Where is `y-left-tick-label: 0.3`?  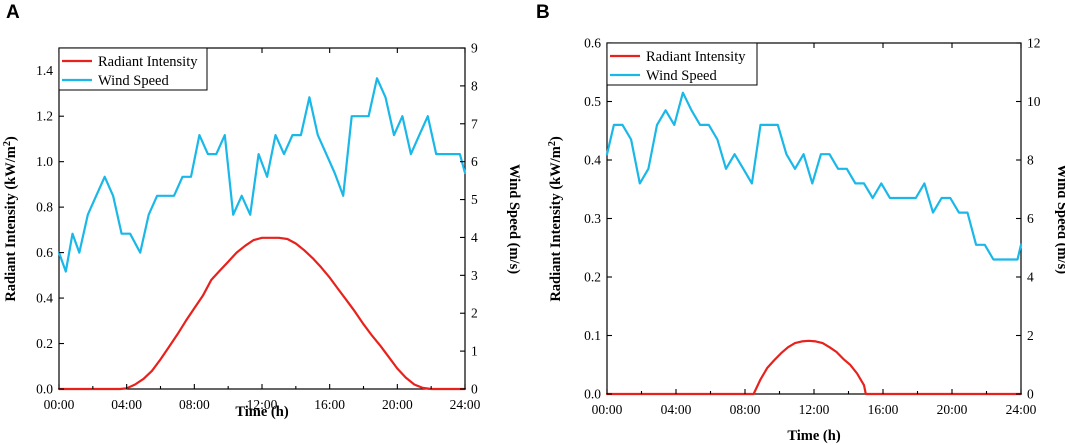 y-left-tick-label: 0.3 is located at coordinates (592, 218).